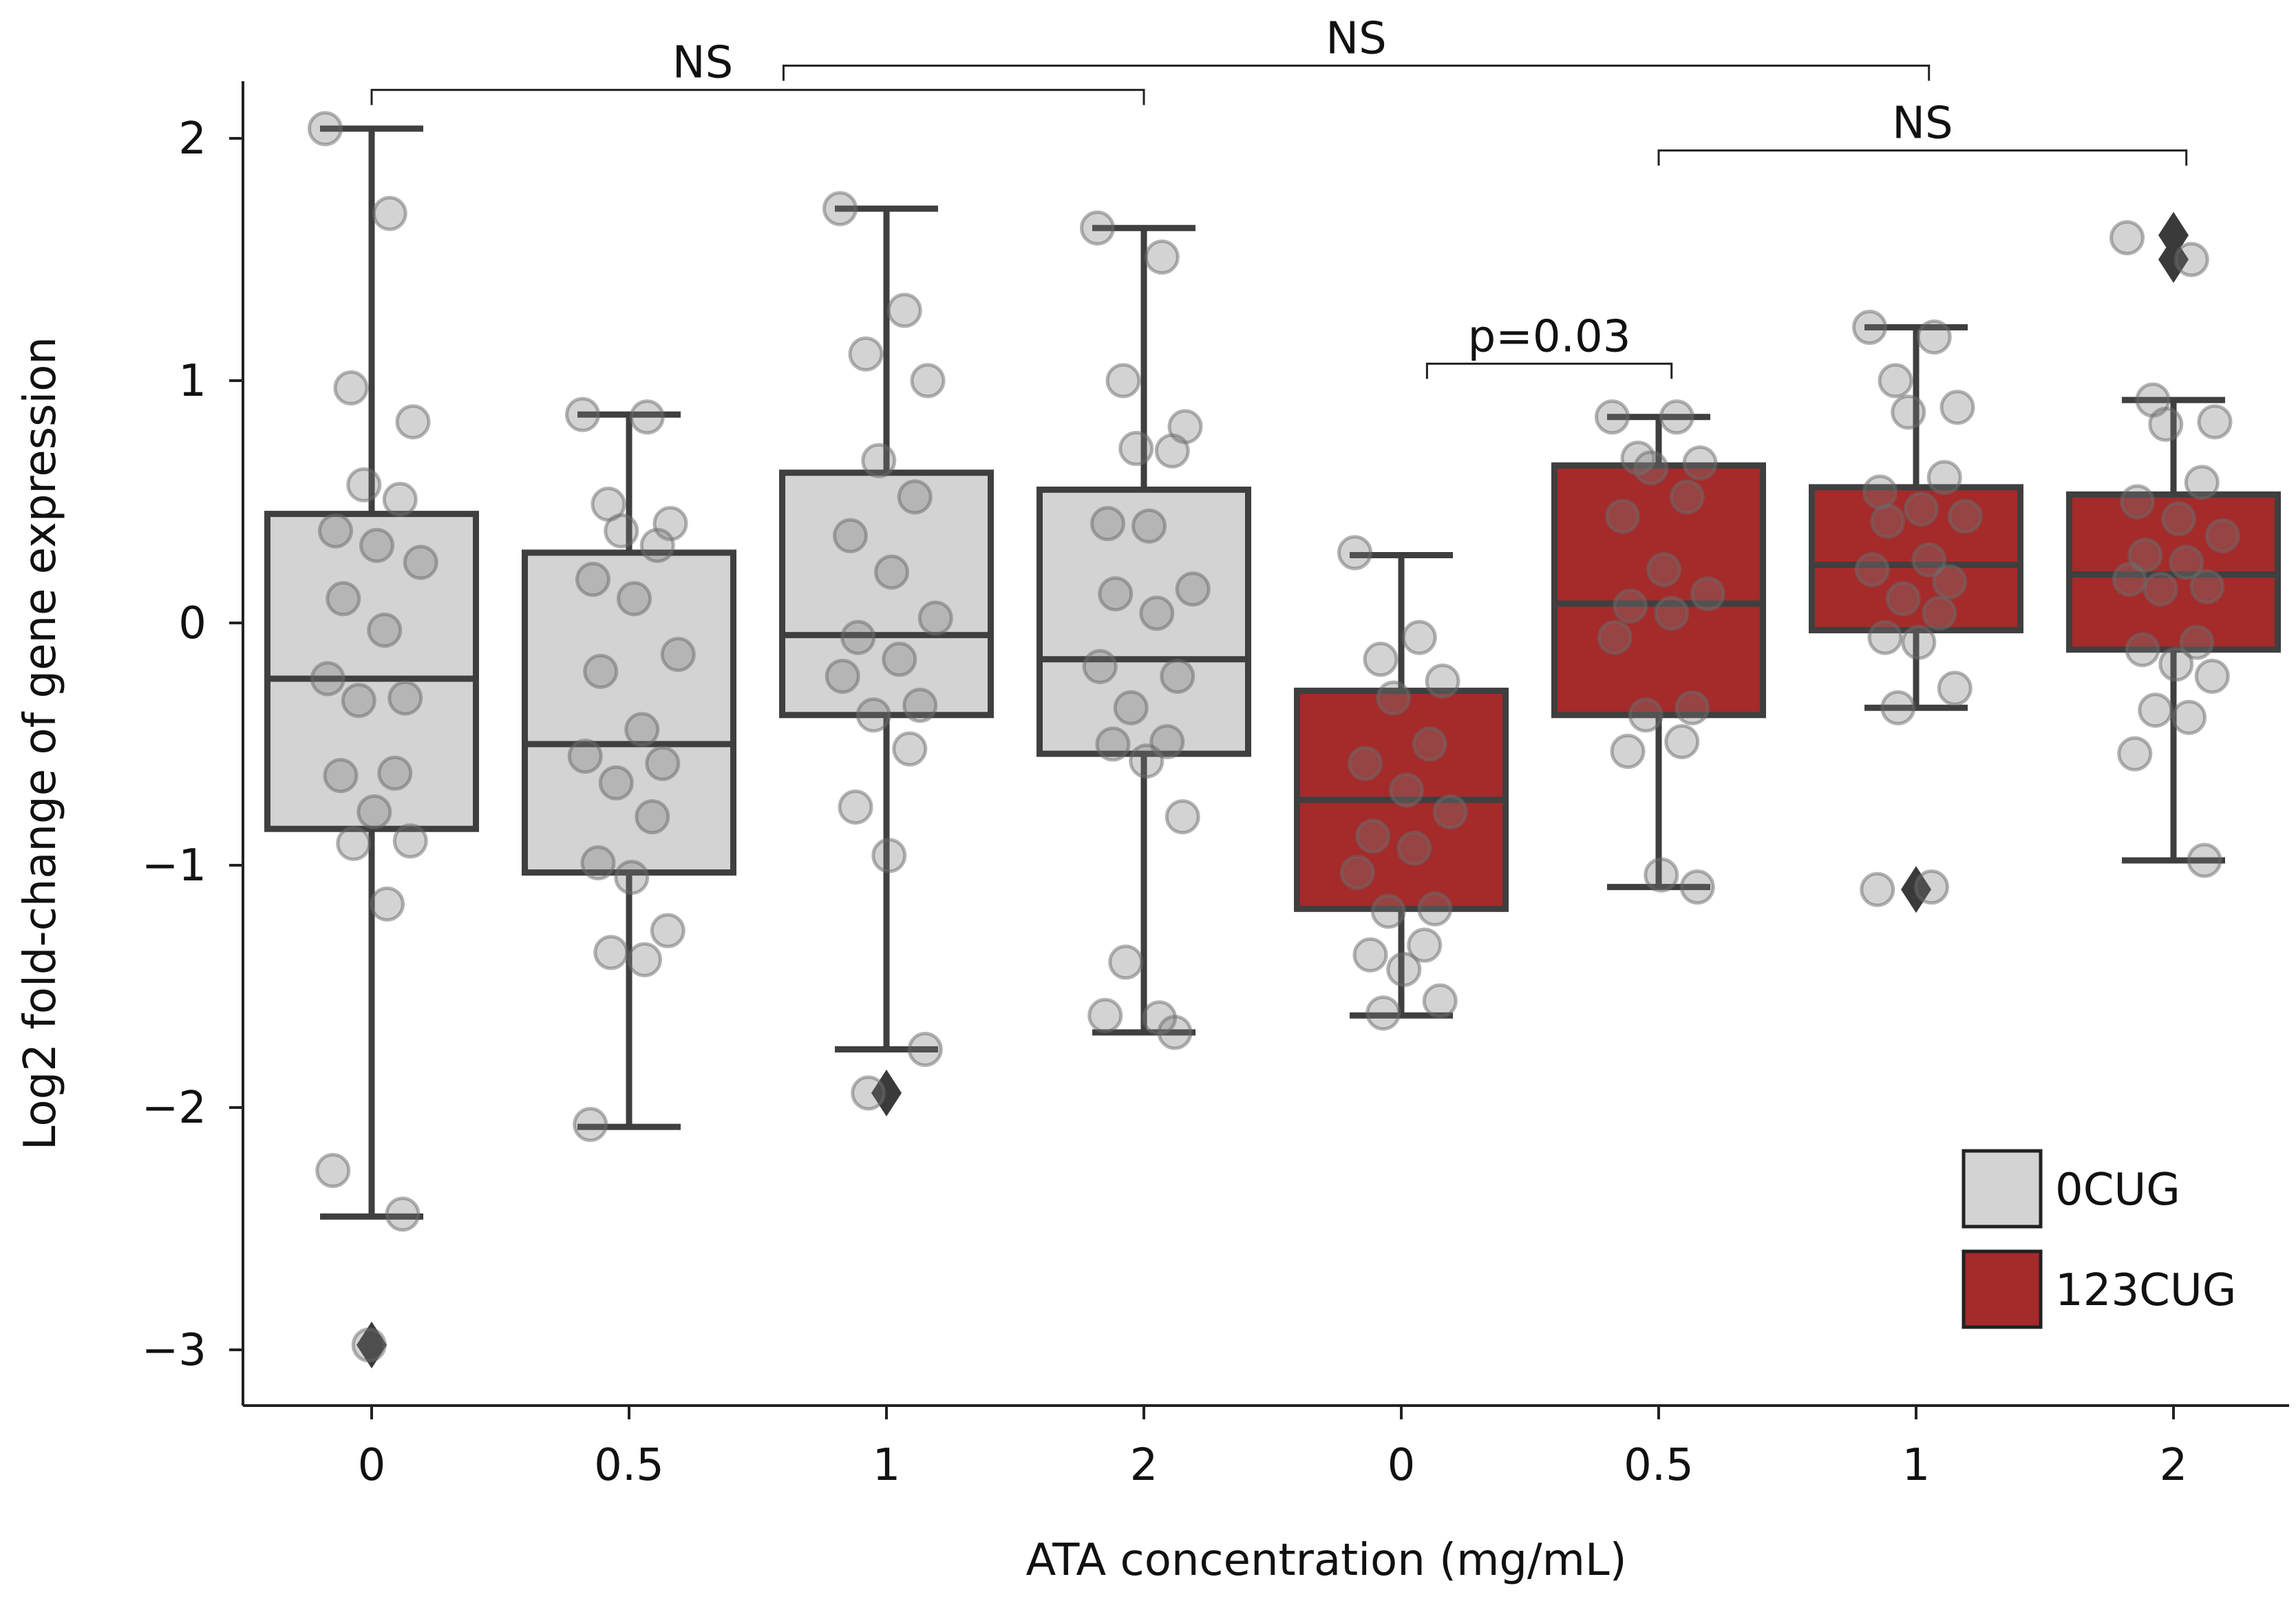 This screenshot has width=2296, height=1599. I want to click on x-axis-title: ATA concentration (mg/mL), so click(1326, 1560).